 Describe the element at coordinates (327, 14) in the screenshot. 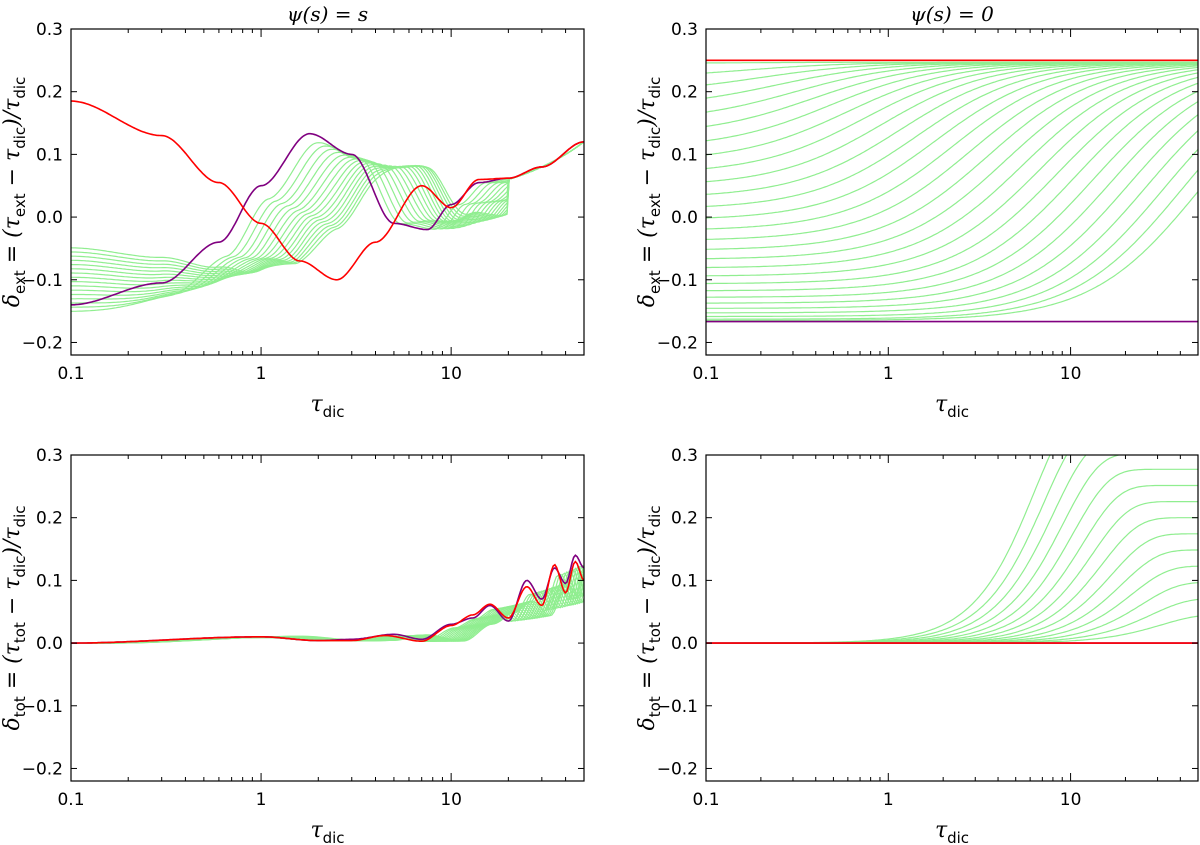

I see `chart-title: ψ(s) = s` at that location.